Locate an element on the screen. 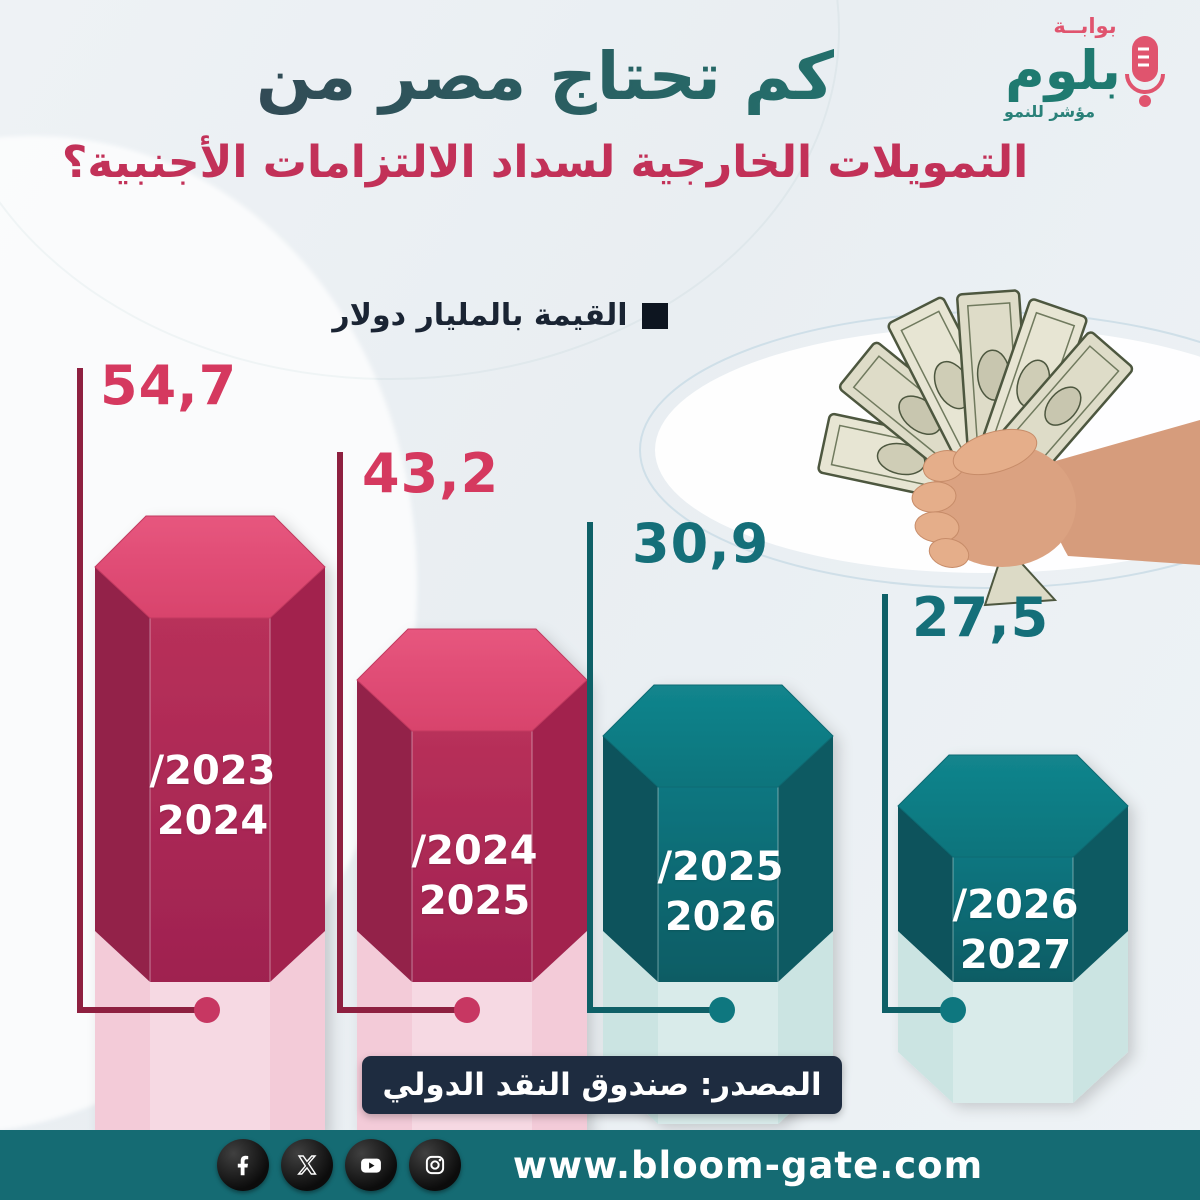 Image resolution: width=1200 pixels, height=1200 pixels. year-label-2025-2026: /2025 2026 is located at coordinates (720, 892).